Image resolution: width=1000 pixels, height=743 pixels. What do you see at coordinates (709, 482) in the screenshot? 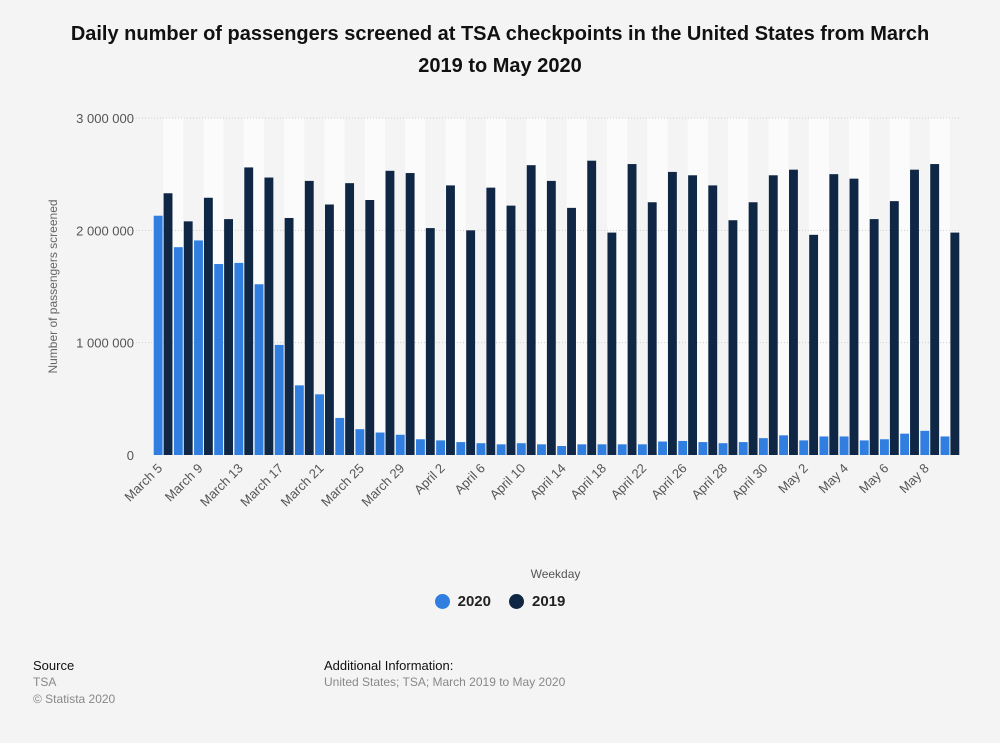
I see `x-tick-label: April 28` at bounding box center [709, 482].